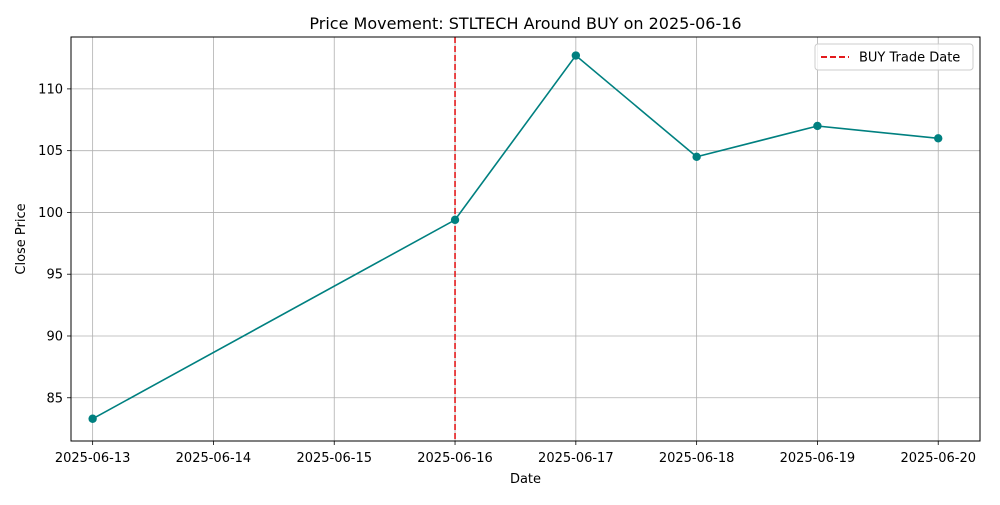  What do you see at coordinates (697, 458) in the screenshot?
I see `x-tick-label: 2025-06-18` at bounding box center [697, 458].